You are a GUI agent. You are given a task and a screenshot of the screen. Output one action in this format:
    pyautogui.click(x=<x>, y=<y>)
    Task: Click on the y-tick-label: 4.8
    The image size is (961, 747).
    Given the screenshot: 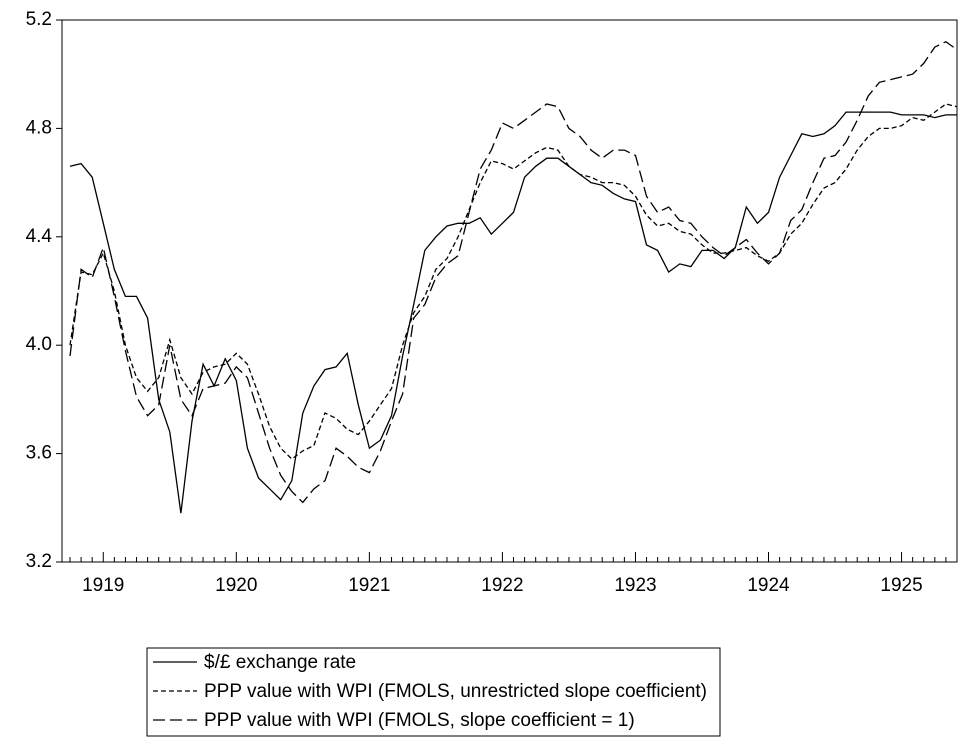 What is the action you would take?
    pyautogui.click(x=39, y=127)
    